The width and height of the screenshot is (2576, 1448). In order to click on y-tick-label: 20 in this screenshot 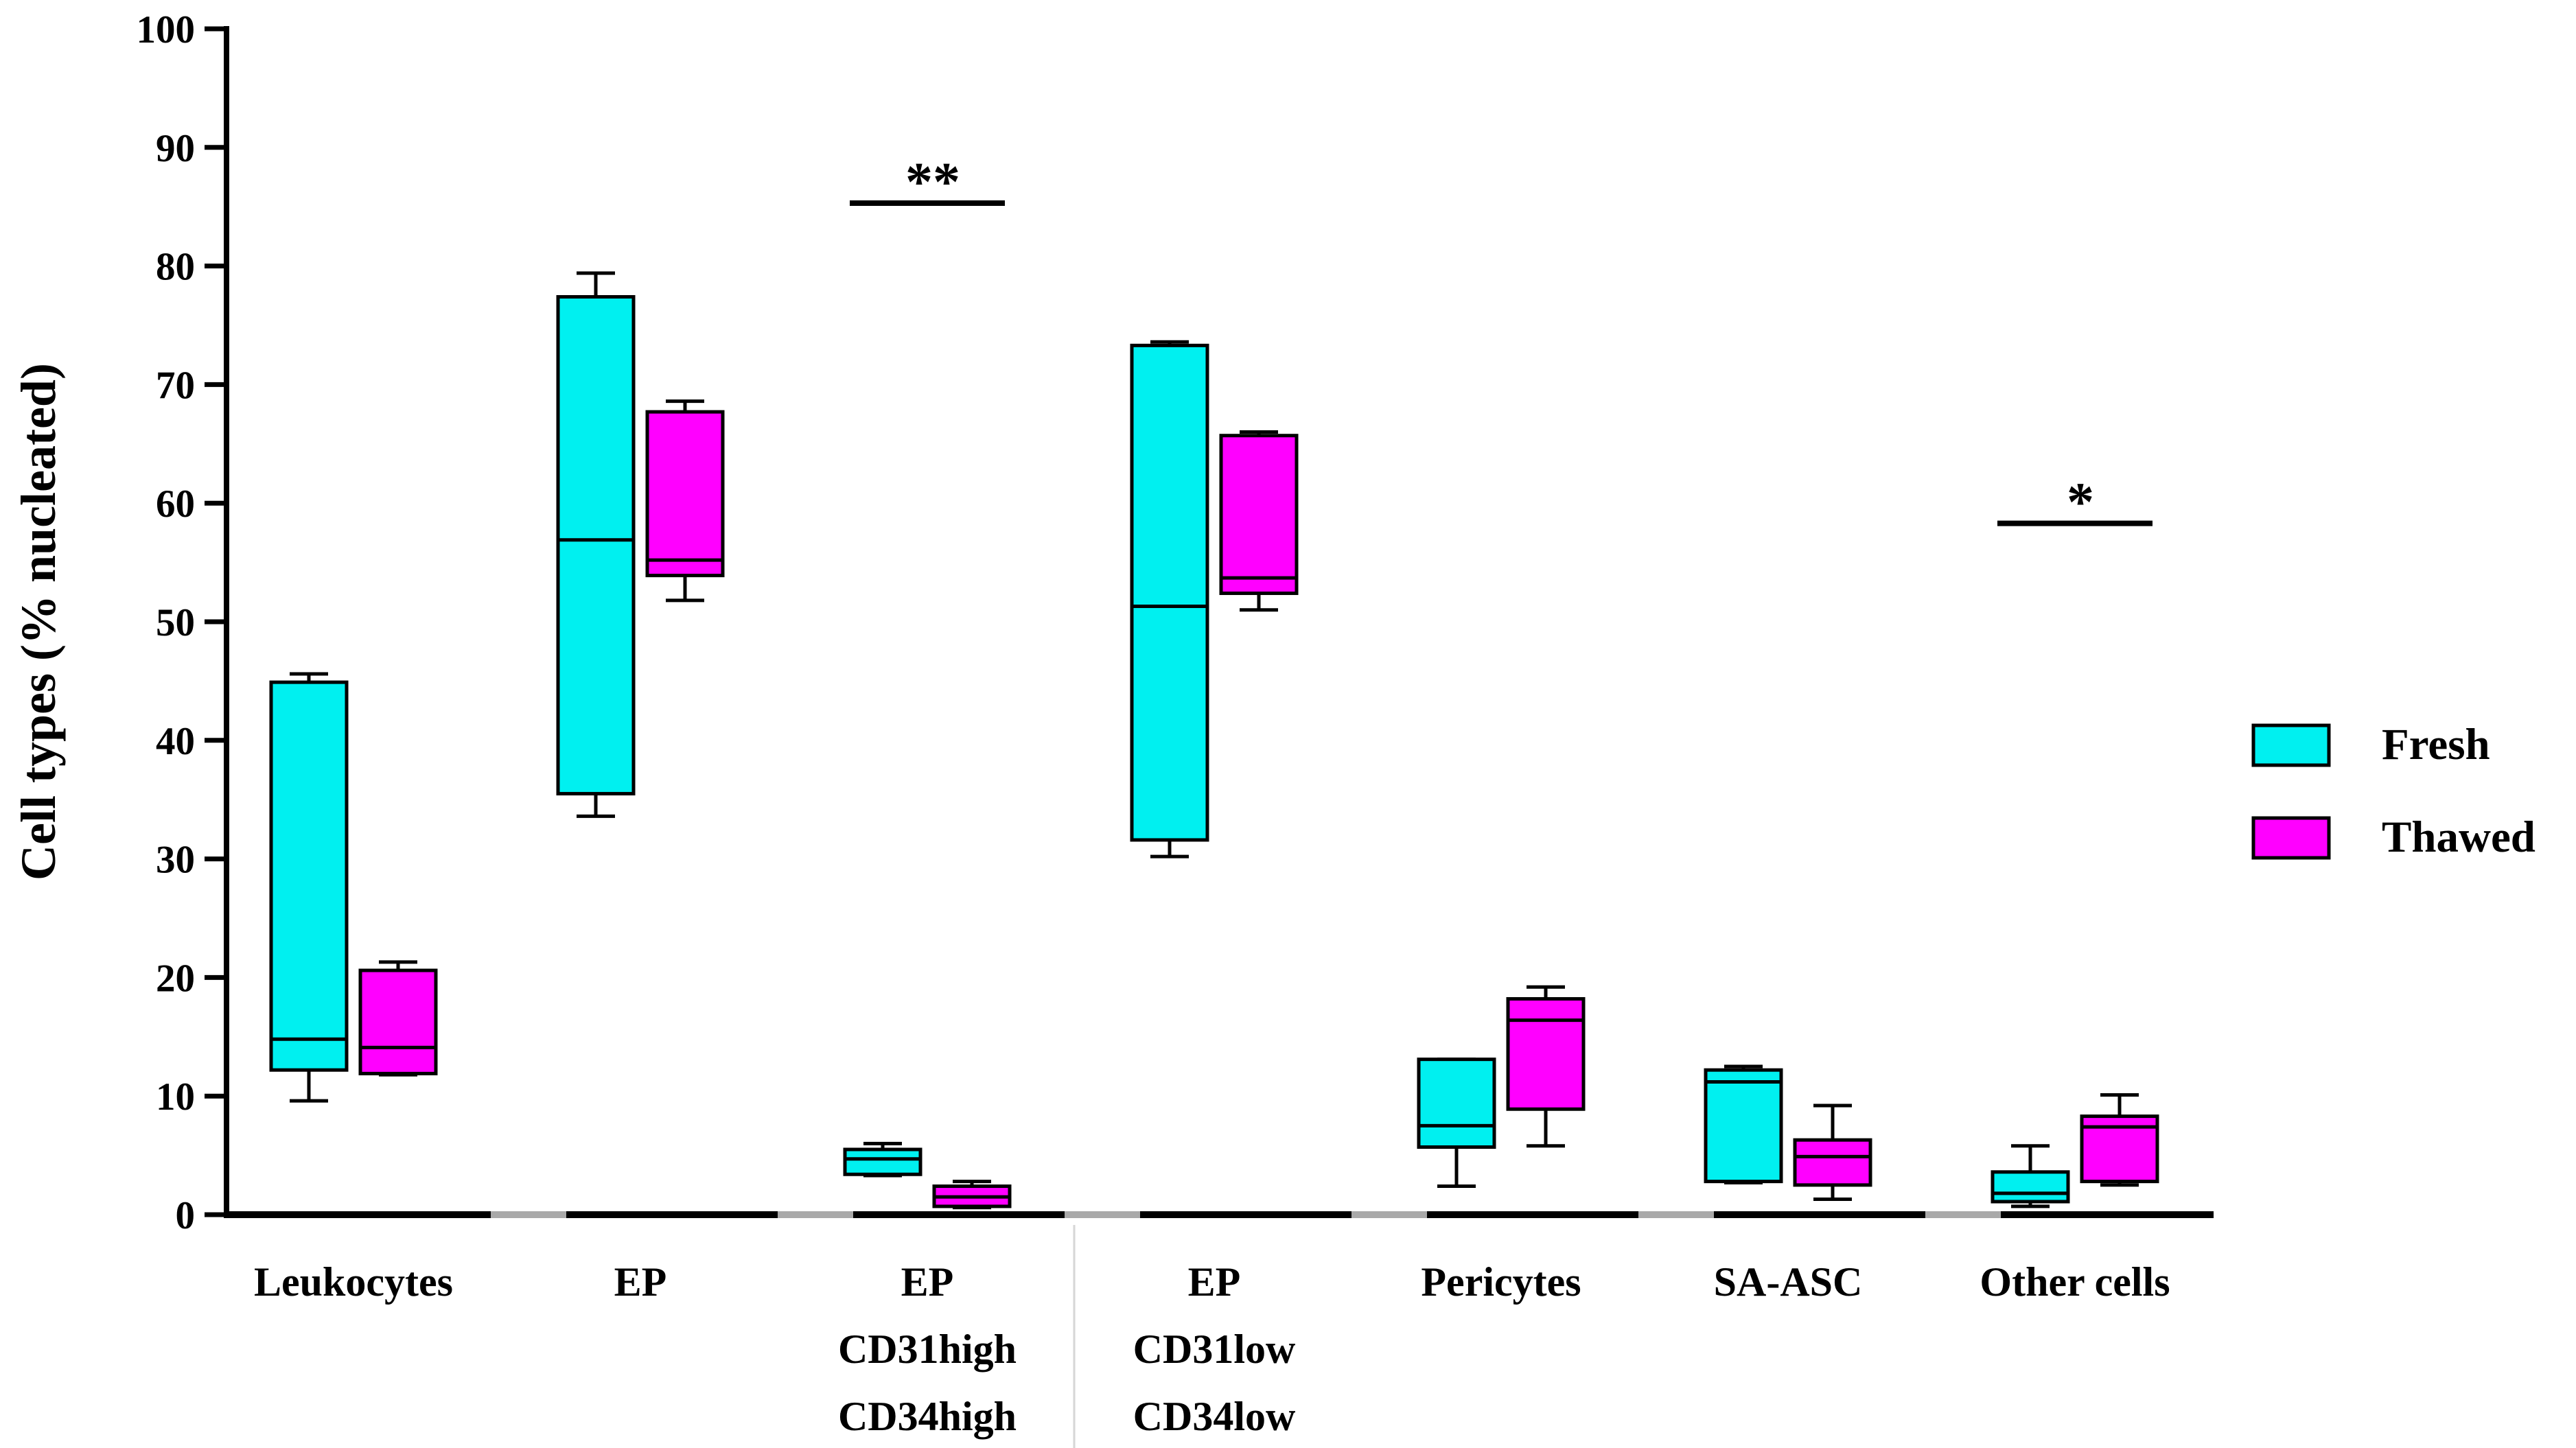, I will do `click(175, 978)`.